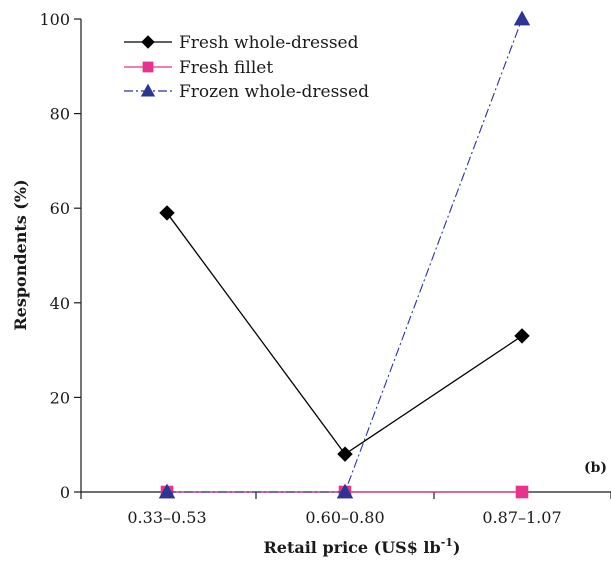 This screenshot has width=611, height=569. Describe the element at coordinates (269, 43) in the screenshot. I see `legend-label: Fresh whole-dressed` at that location.